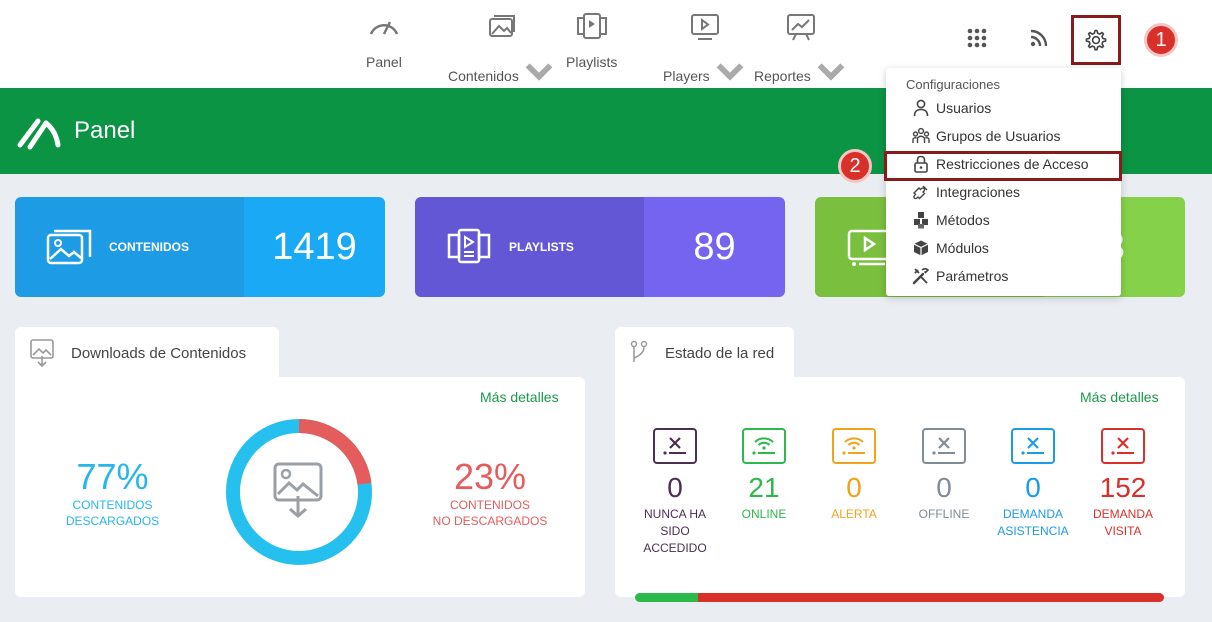 This screenshot has height=622, width=1212. Describe the element at coordinates (972, 276) in the screenshot. I see `menu-item-label: Parámetros` at that location.